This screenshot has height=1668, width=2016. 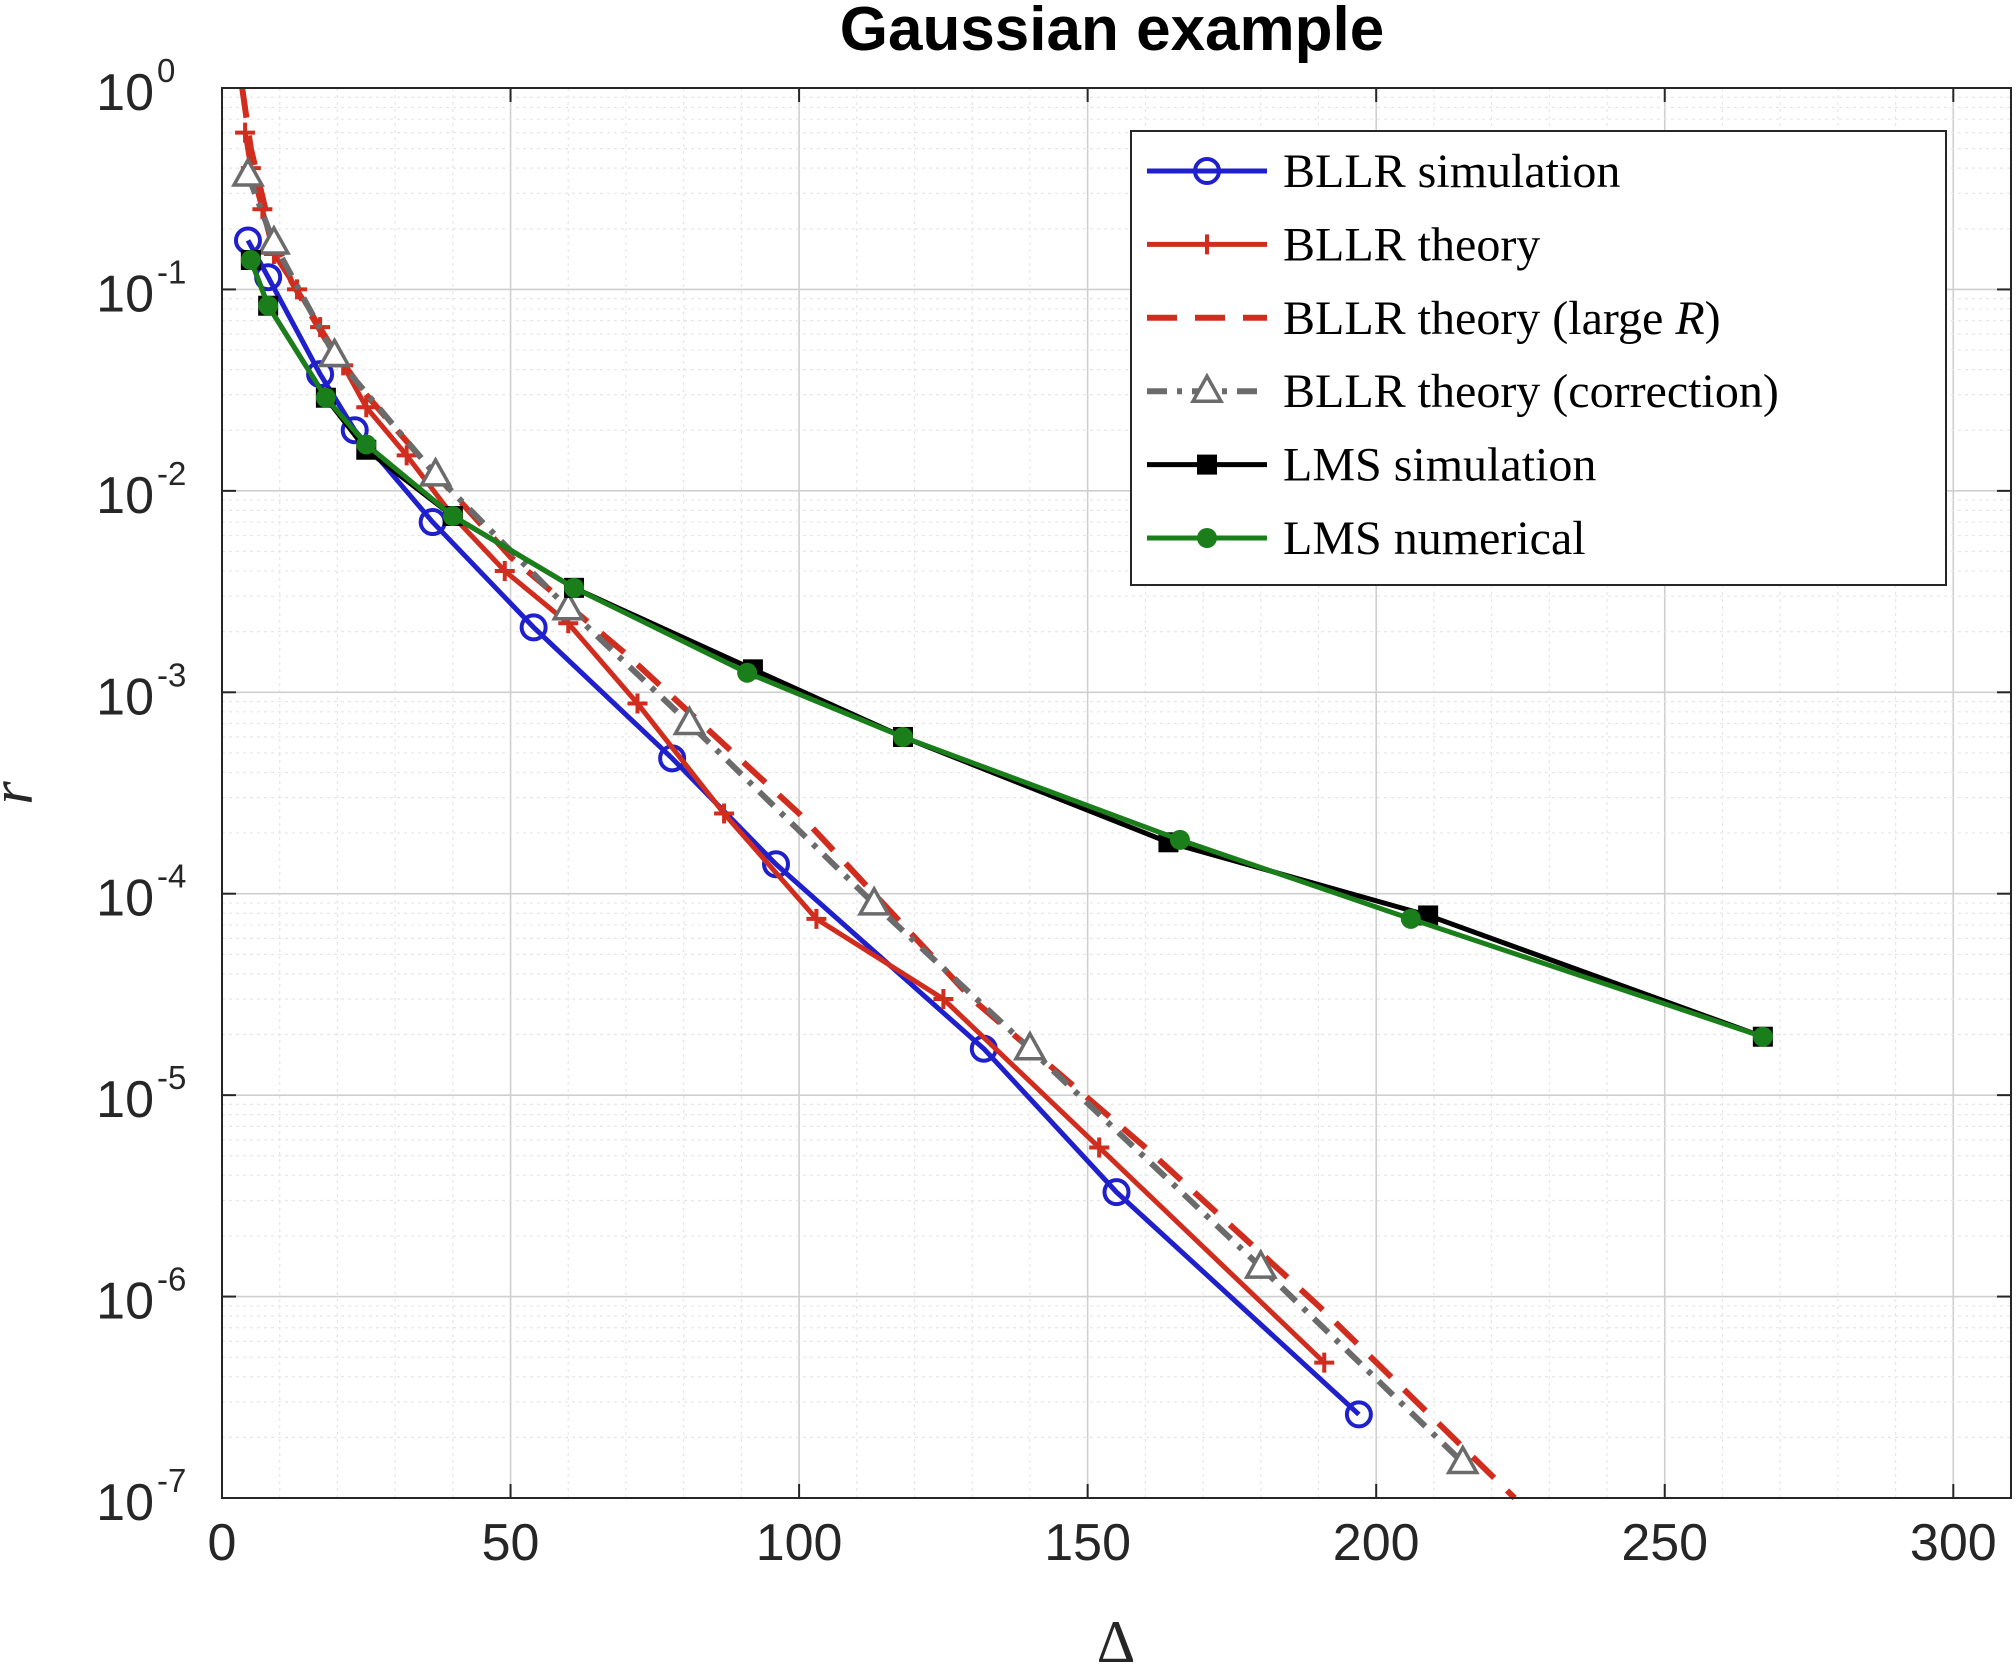 I want to click on legend-label: BLLR simulation, so click(x=1451, y=171).